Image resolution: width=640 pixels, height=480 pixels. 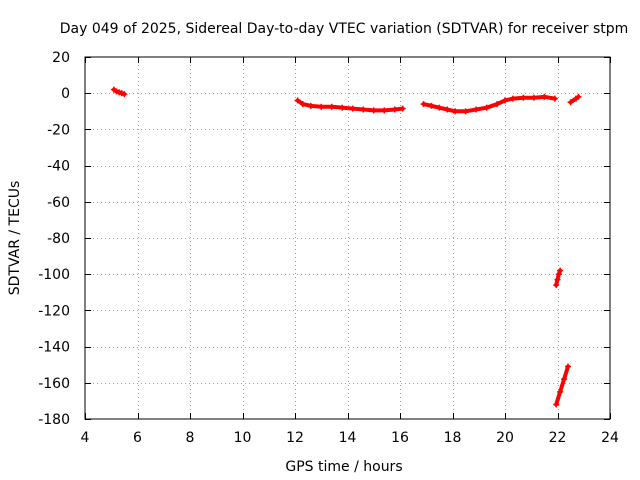 I want to click on x-tick-label: 10, so click(x=243, y=438).